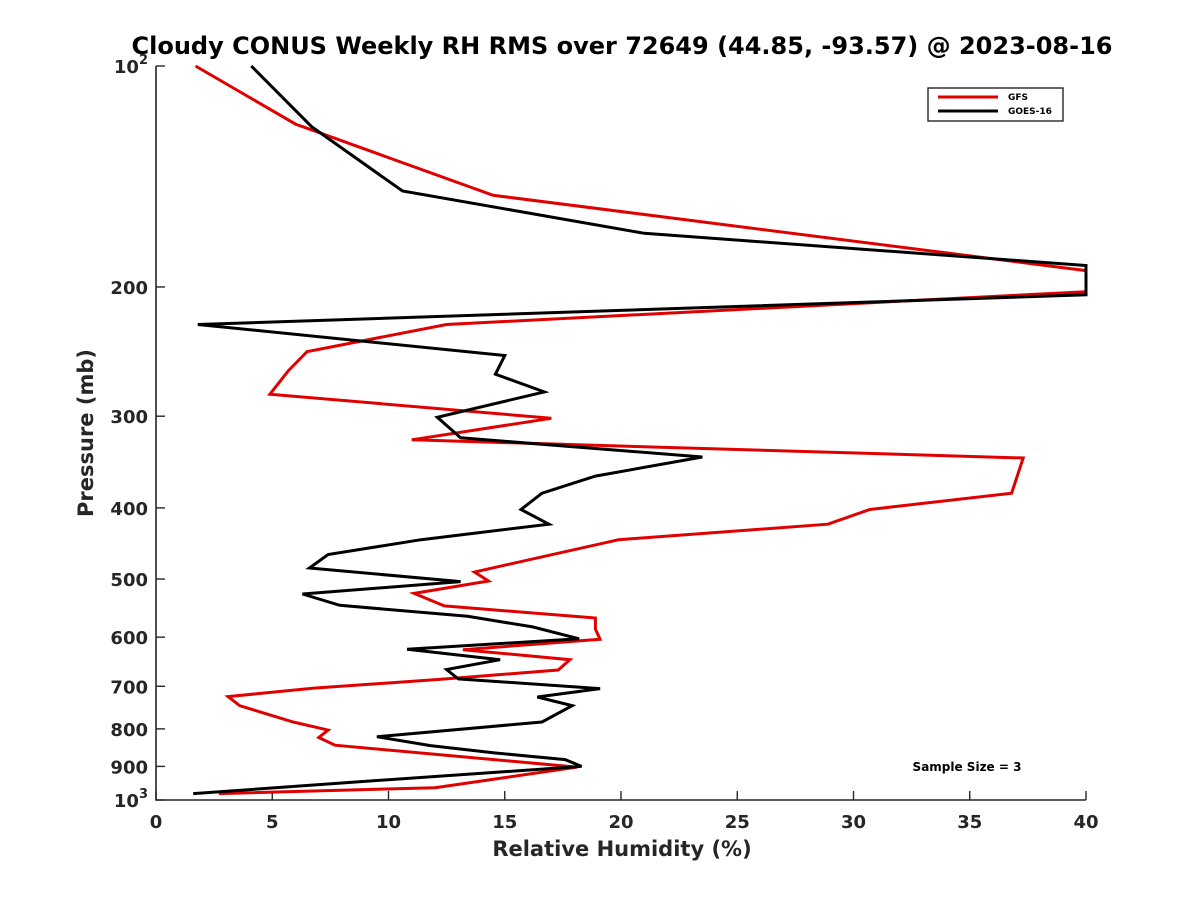 The width and height of the screenshot is (1200, 900). What do you see at coordinates (620, 822) in the screenshot?
I see `x-tick-label: 20` at bounding box center [620, 822].